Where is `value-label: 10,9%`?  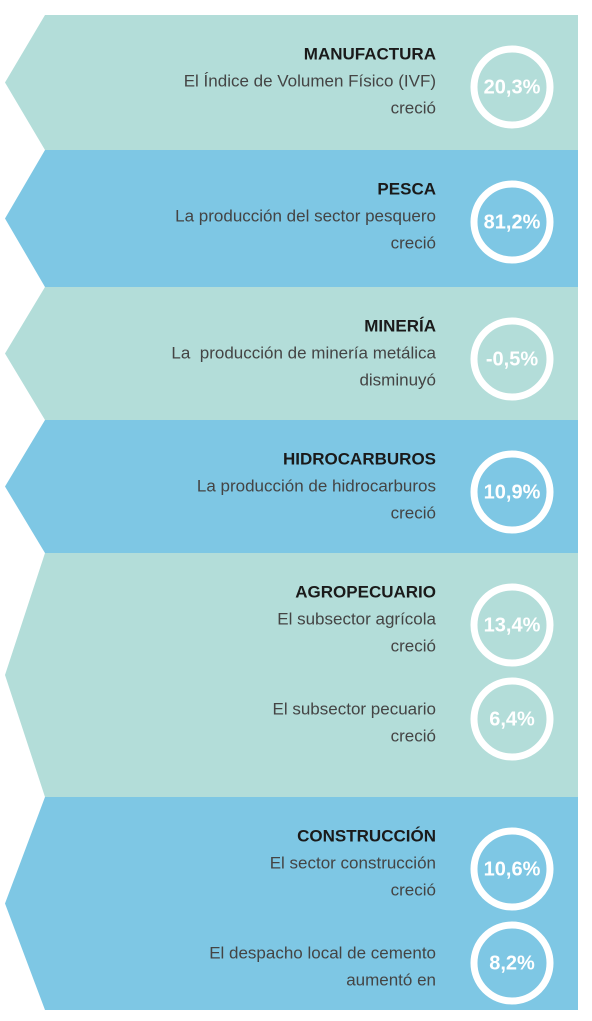 value-label: 10,9% is located at coordinates (512, 492).